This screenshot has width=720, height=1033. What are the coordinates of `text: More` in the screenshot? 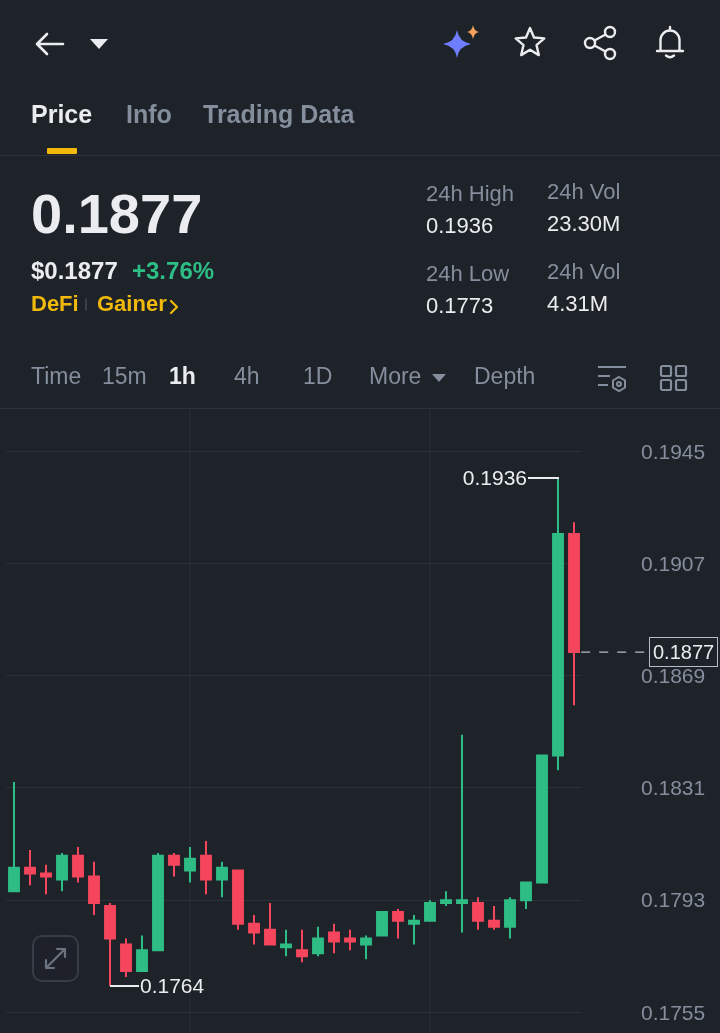 It's located at (395, 377).